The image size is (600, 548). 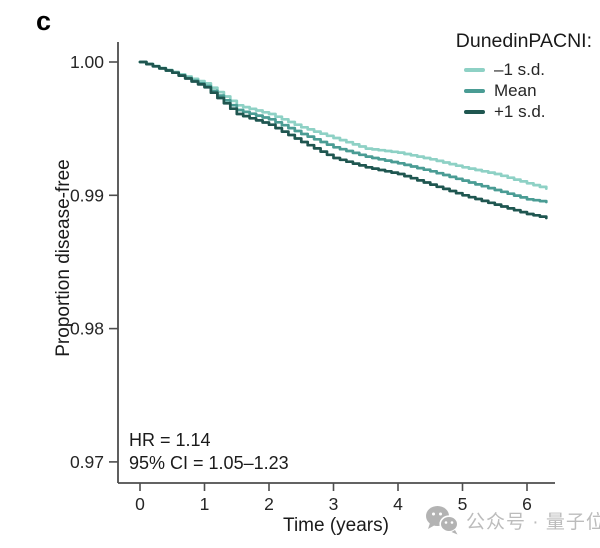 I want to click on x-tick-label: 6, so click(x=527, y=504).